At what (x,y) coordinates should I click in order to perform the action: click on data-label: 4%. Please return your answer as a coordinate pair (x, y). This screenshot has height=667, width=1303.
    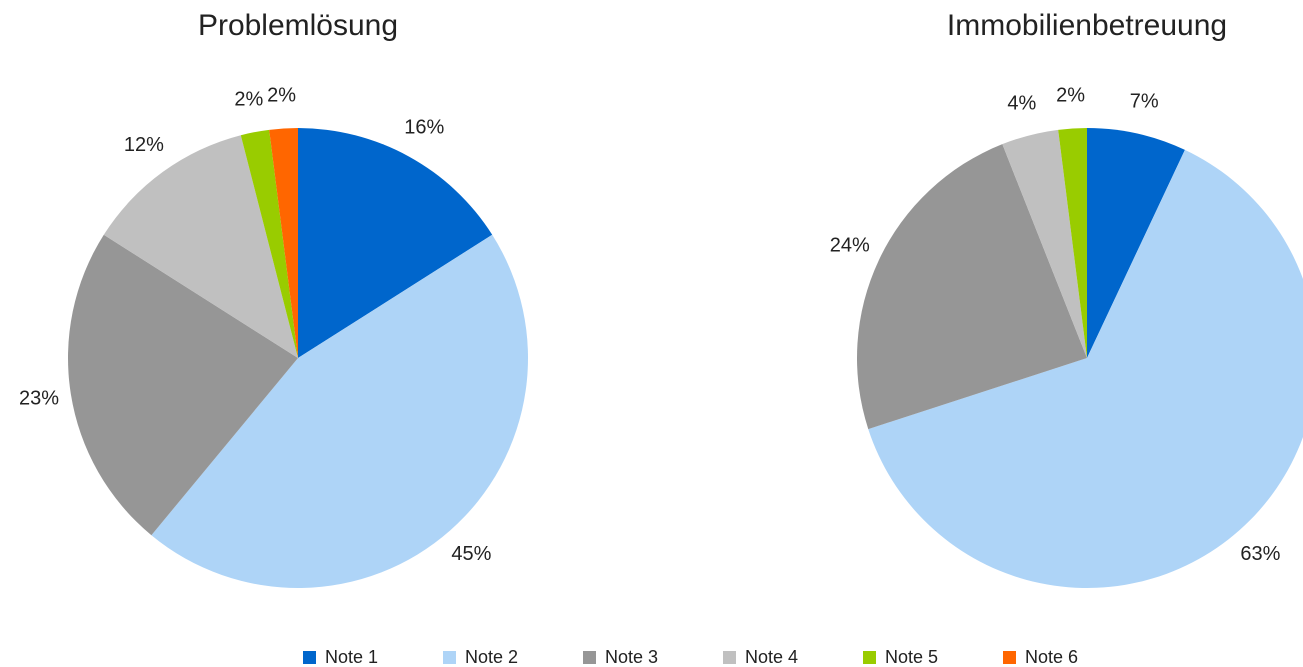
    Looking at the image, I should click on (1021, 103).